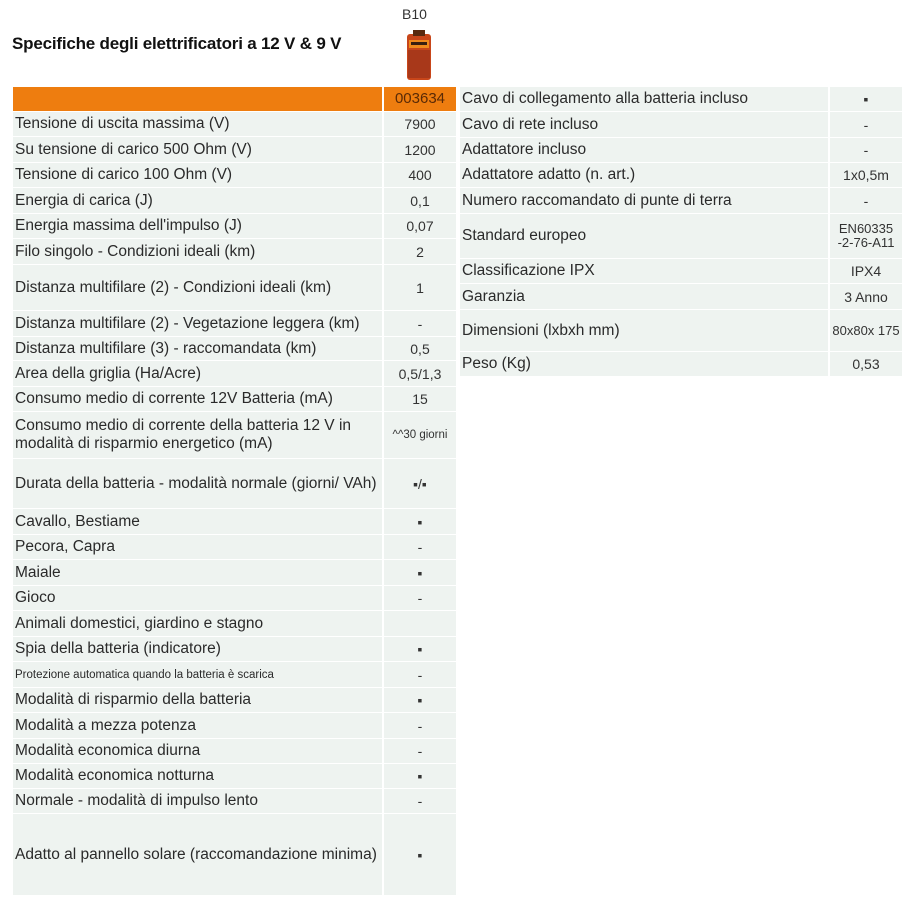  What do you see at coordinates (197, 700) in the screenshot?
I see `spec-label: Modalità di risparmio della batteria` at bounding box center [197, 700].